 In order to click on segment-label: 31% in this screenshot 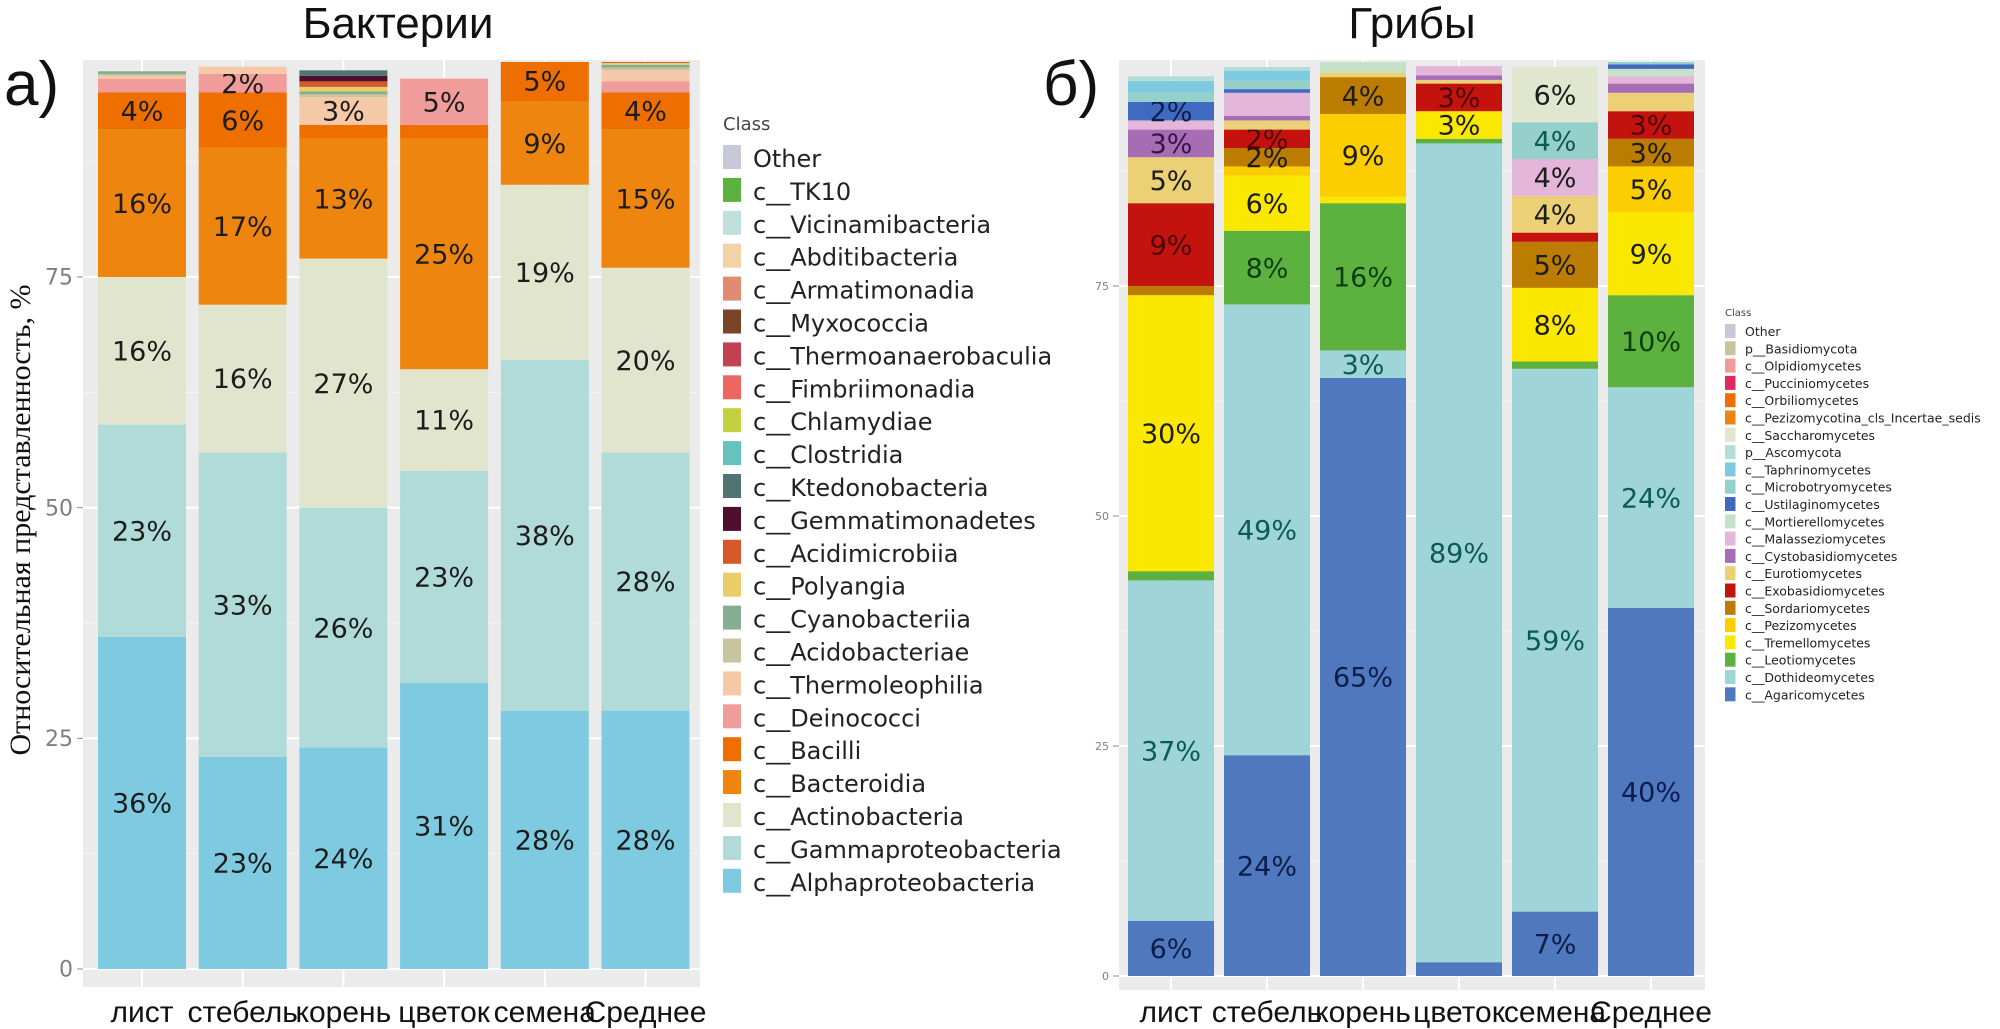, I will do `click(444, 827)`.